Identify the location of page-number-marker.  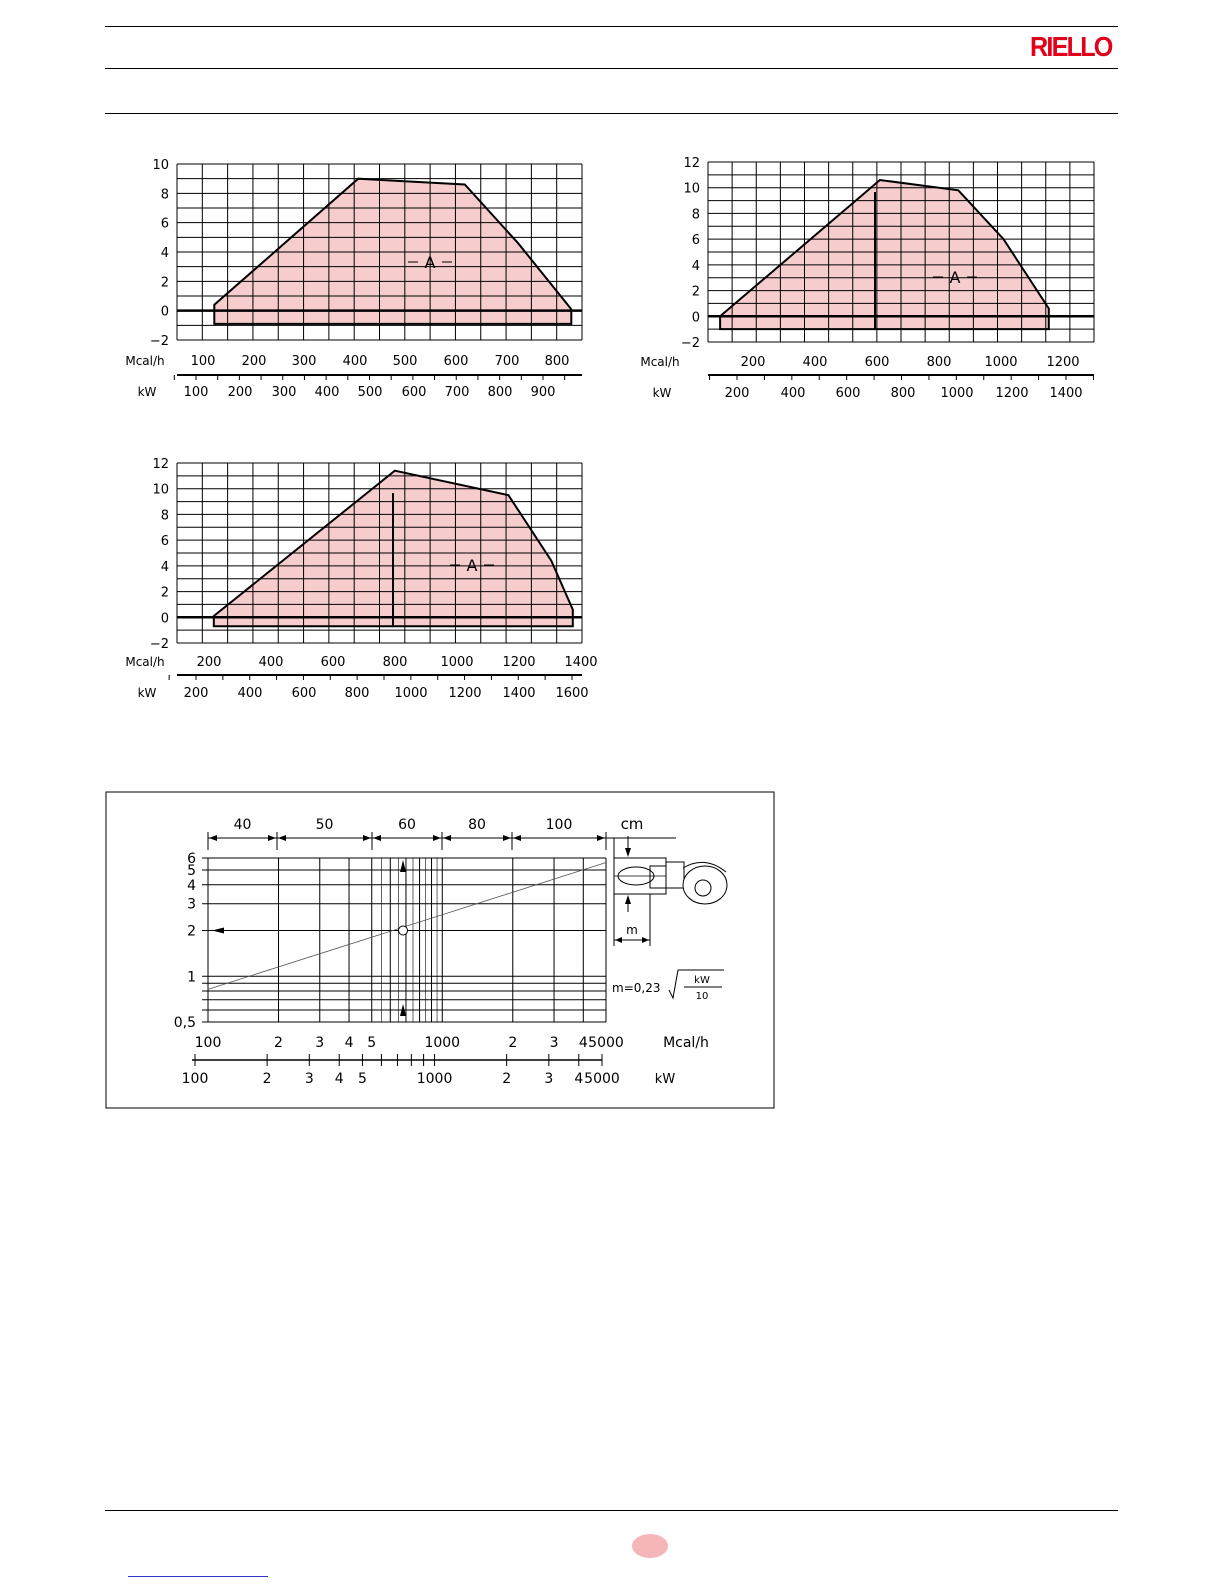
(650, 1546).